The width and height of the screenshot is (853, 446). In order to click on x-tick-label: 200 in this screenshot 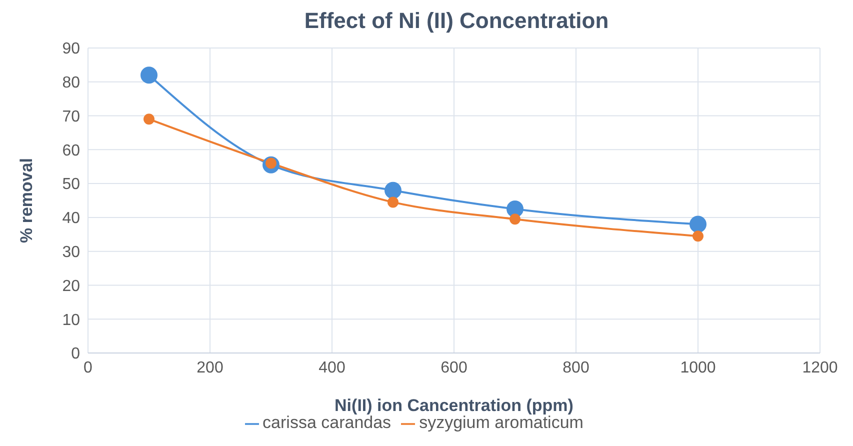, I will do `click(210, 367)`.